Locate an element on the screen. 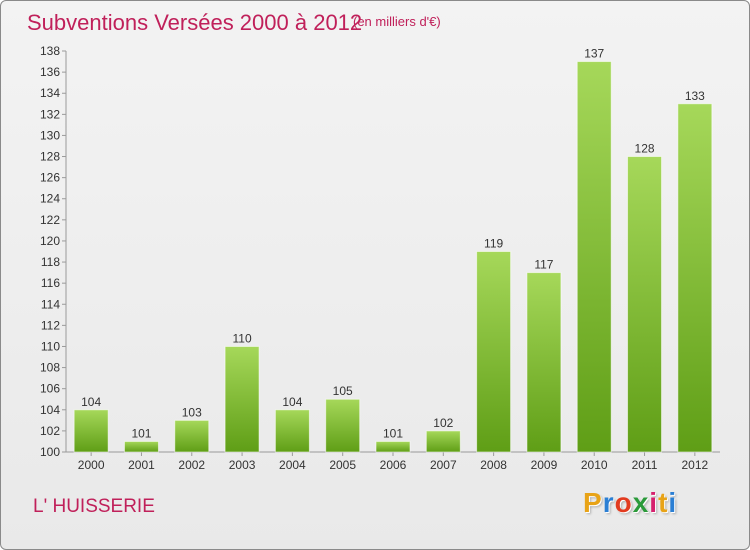  y-tick-label: 102 is located at coordinates (50, 431).